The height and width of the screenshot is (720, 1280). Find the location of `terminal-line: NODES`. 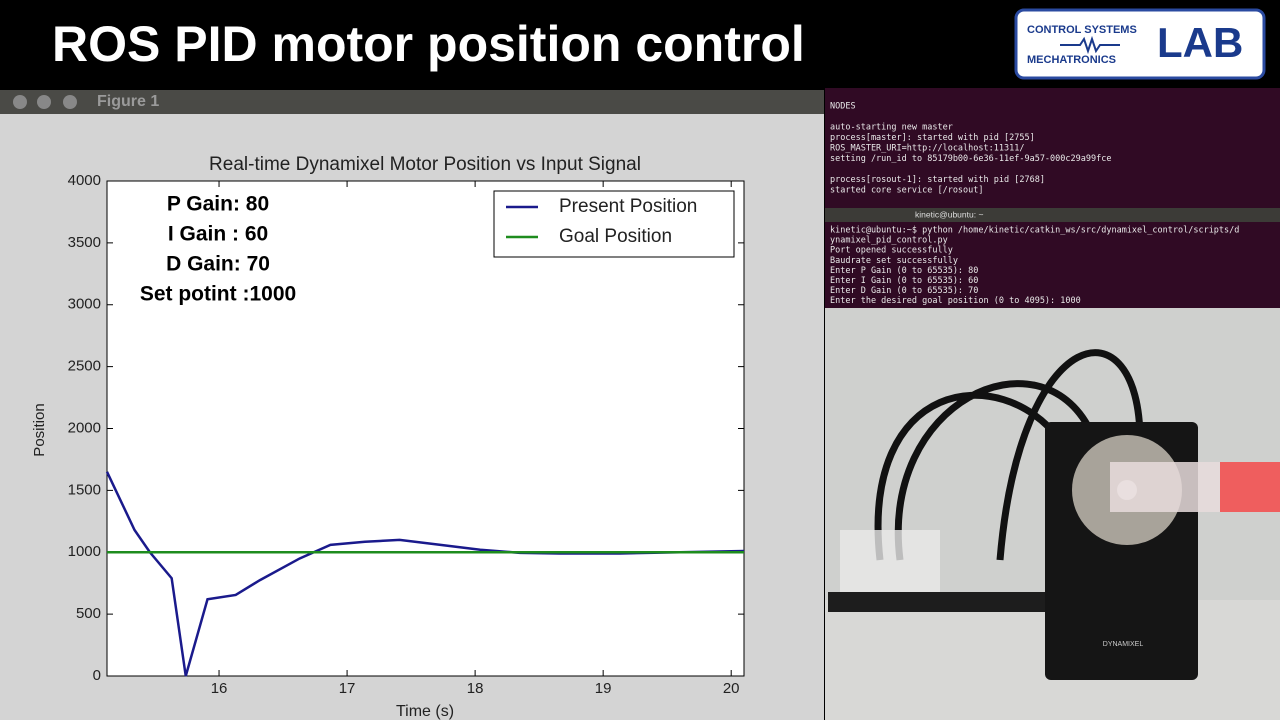

terminal-line: NODES is located at coordinates (843, 107).